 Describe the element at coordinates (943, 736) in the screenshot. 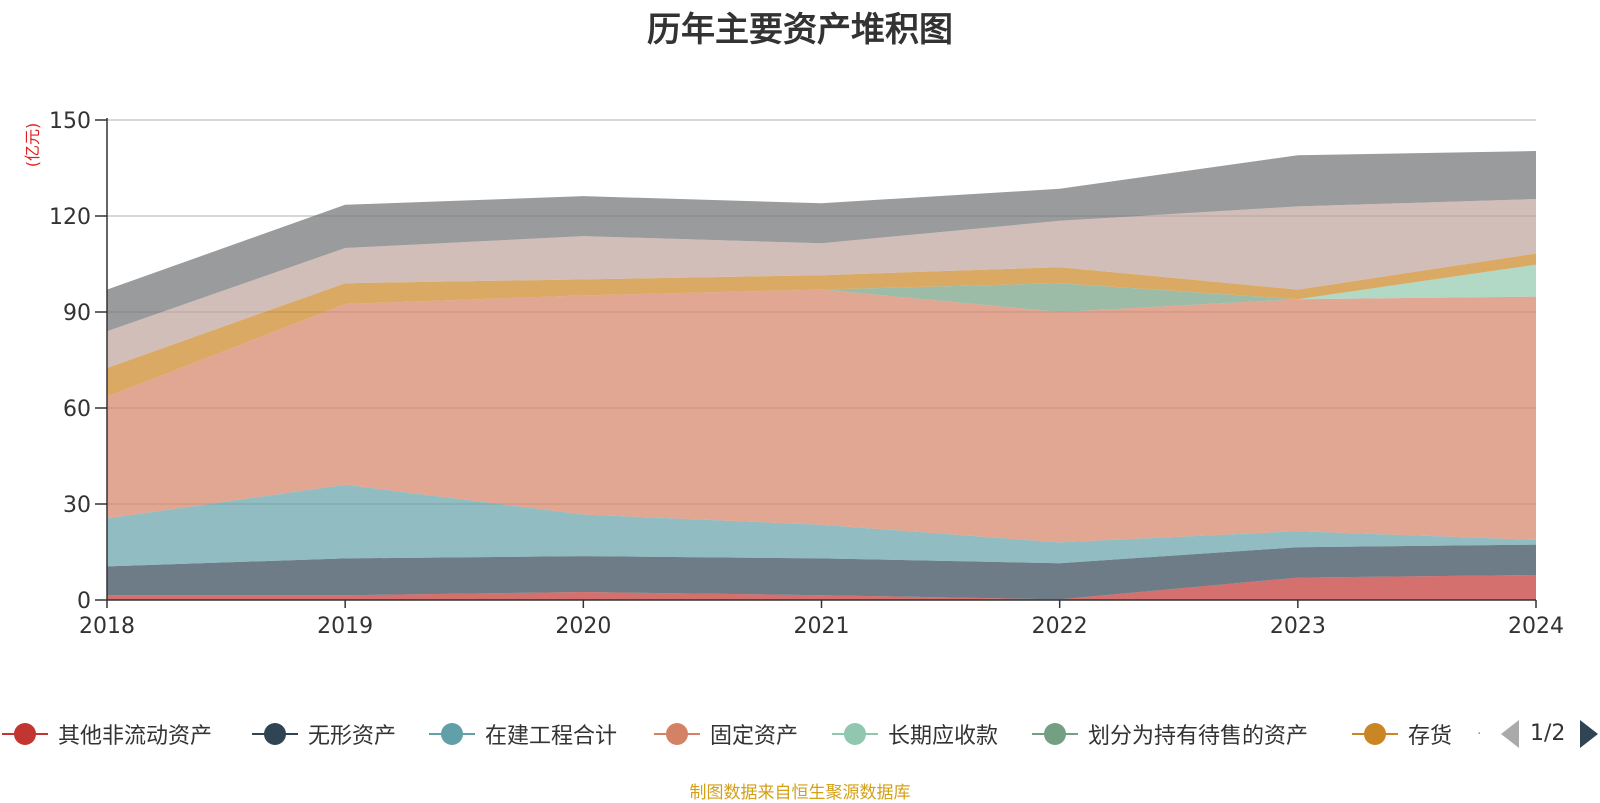

I see `legend-label: 长期应收款` at that location.